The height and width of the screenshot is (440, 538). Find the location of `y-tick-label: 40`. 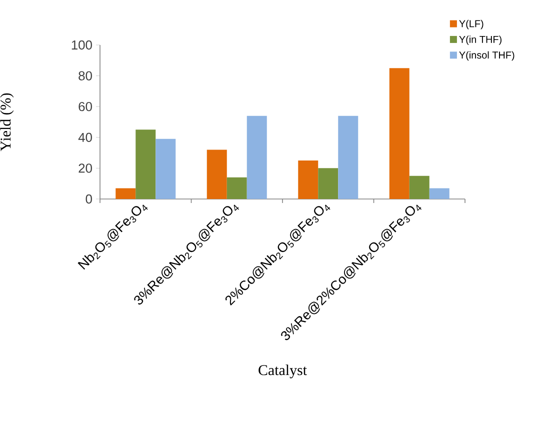

y-tick-label: 40 is located at coordinates (85, 137).